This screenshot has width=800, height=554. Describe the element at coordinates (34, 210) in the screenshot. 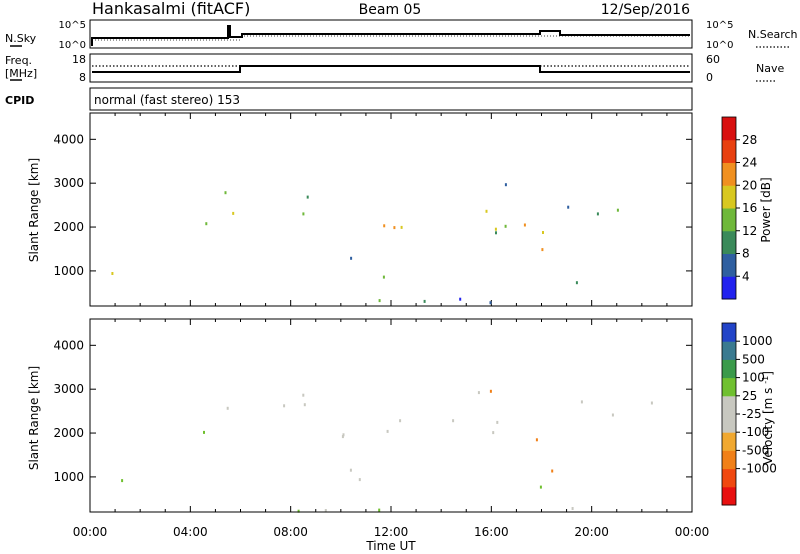

I see `power-ylabel: Slant Range [km]` at that location.